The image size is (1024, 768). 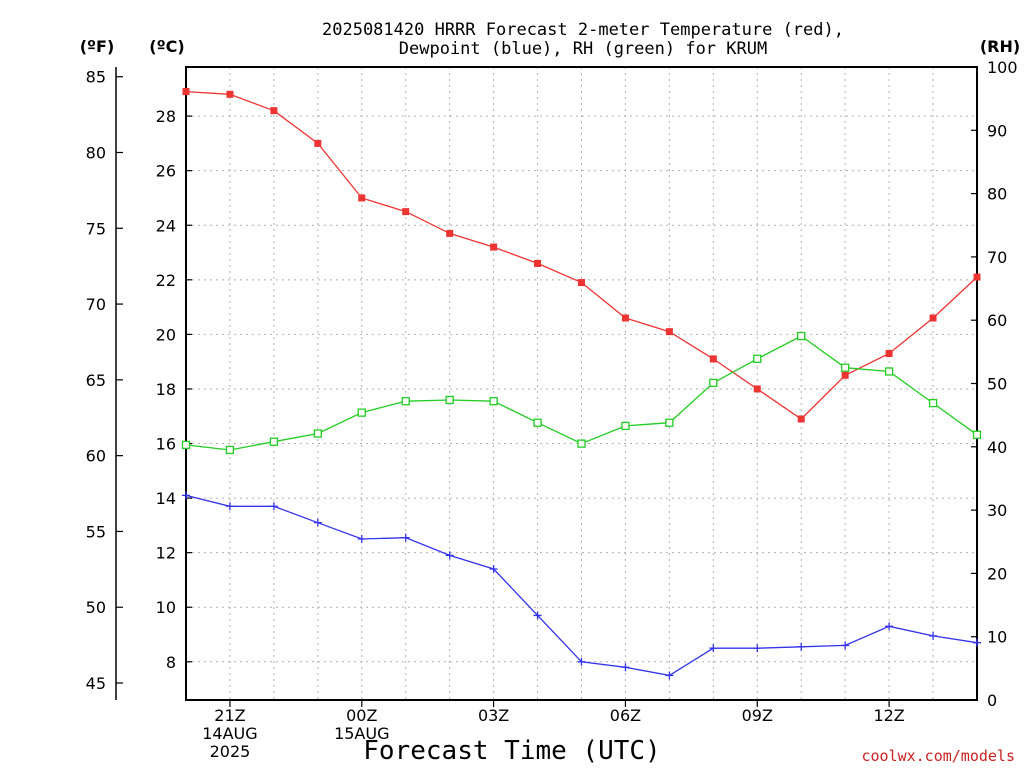 I want to click on rh-tick-label: 10, so click(x=997, y=637).